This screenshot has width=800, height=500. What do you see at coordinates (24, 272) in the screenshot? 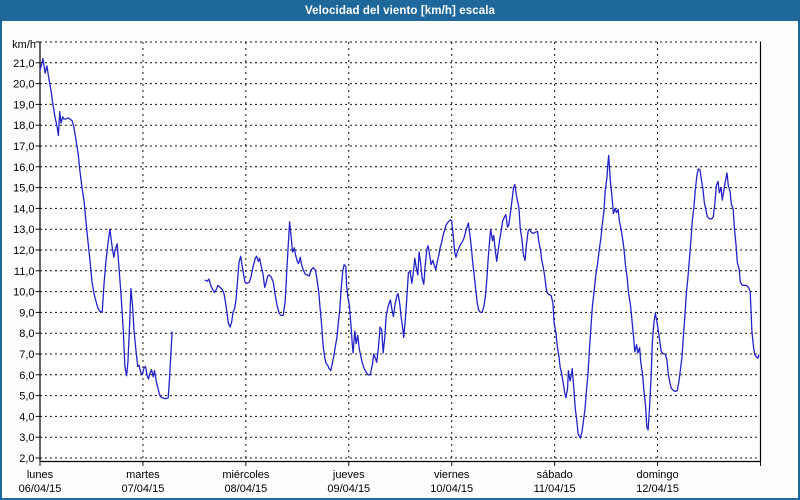
I see `y-tick-label: 11,0` at bounding box center [24, 272].